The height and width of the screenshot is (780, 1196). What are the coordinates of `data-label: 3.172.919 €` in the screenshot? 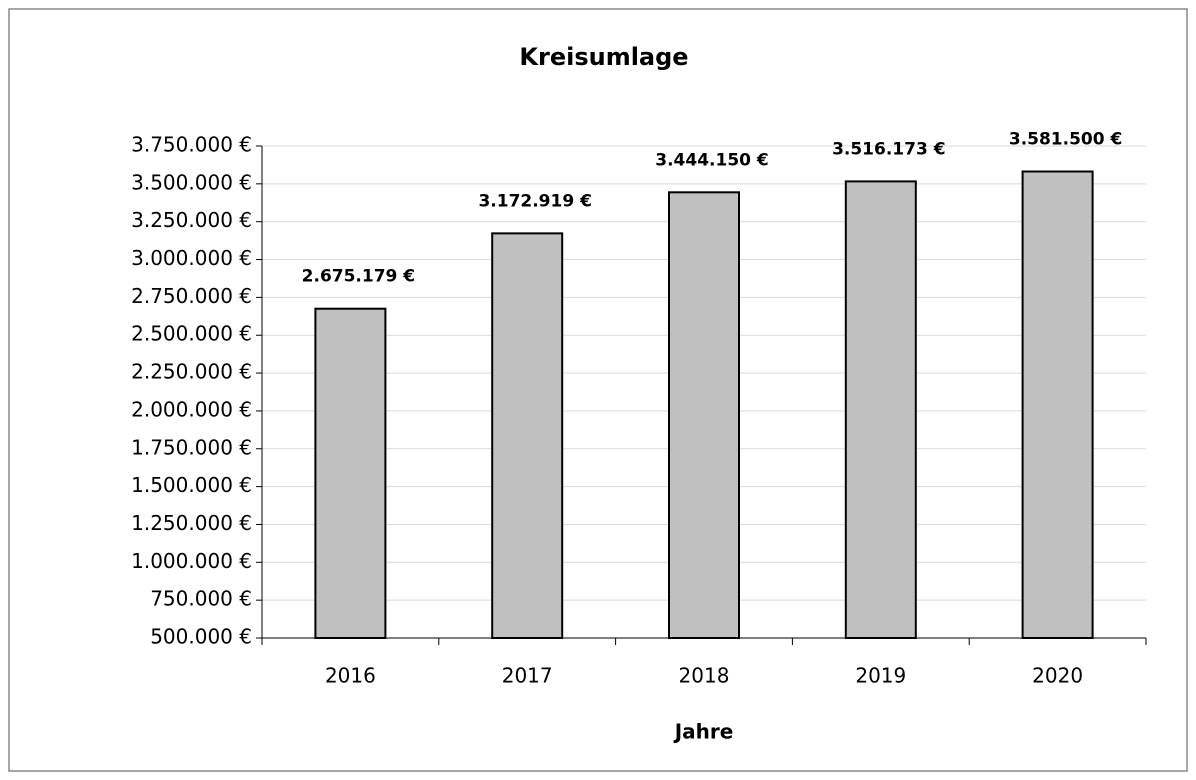 It's located at (534, 201).